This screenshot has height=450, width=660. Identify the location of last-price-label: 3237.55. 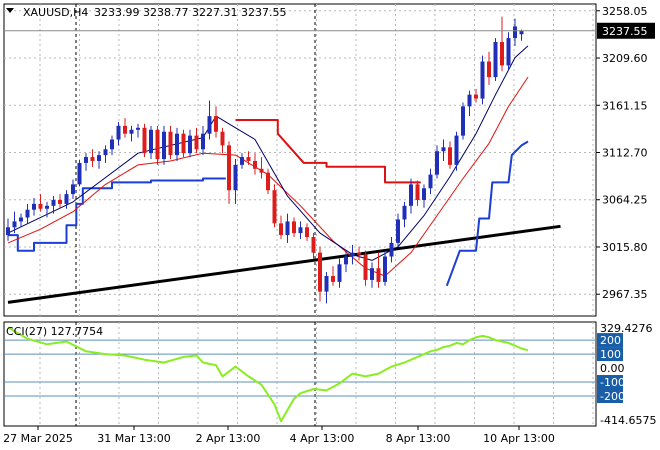
(625, 31).